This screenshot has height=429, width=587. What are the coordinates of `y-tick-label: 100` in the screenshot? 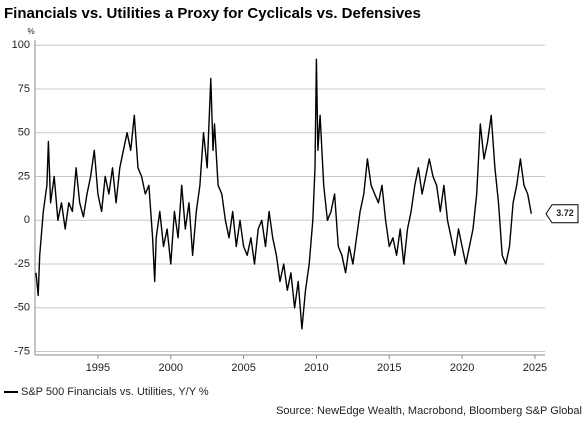 It's located at (21, 45).